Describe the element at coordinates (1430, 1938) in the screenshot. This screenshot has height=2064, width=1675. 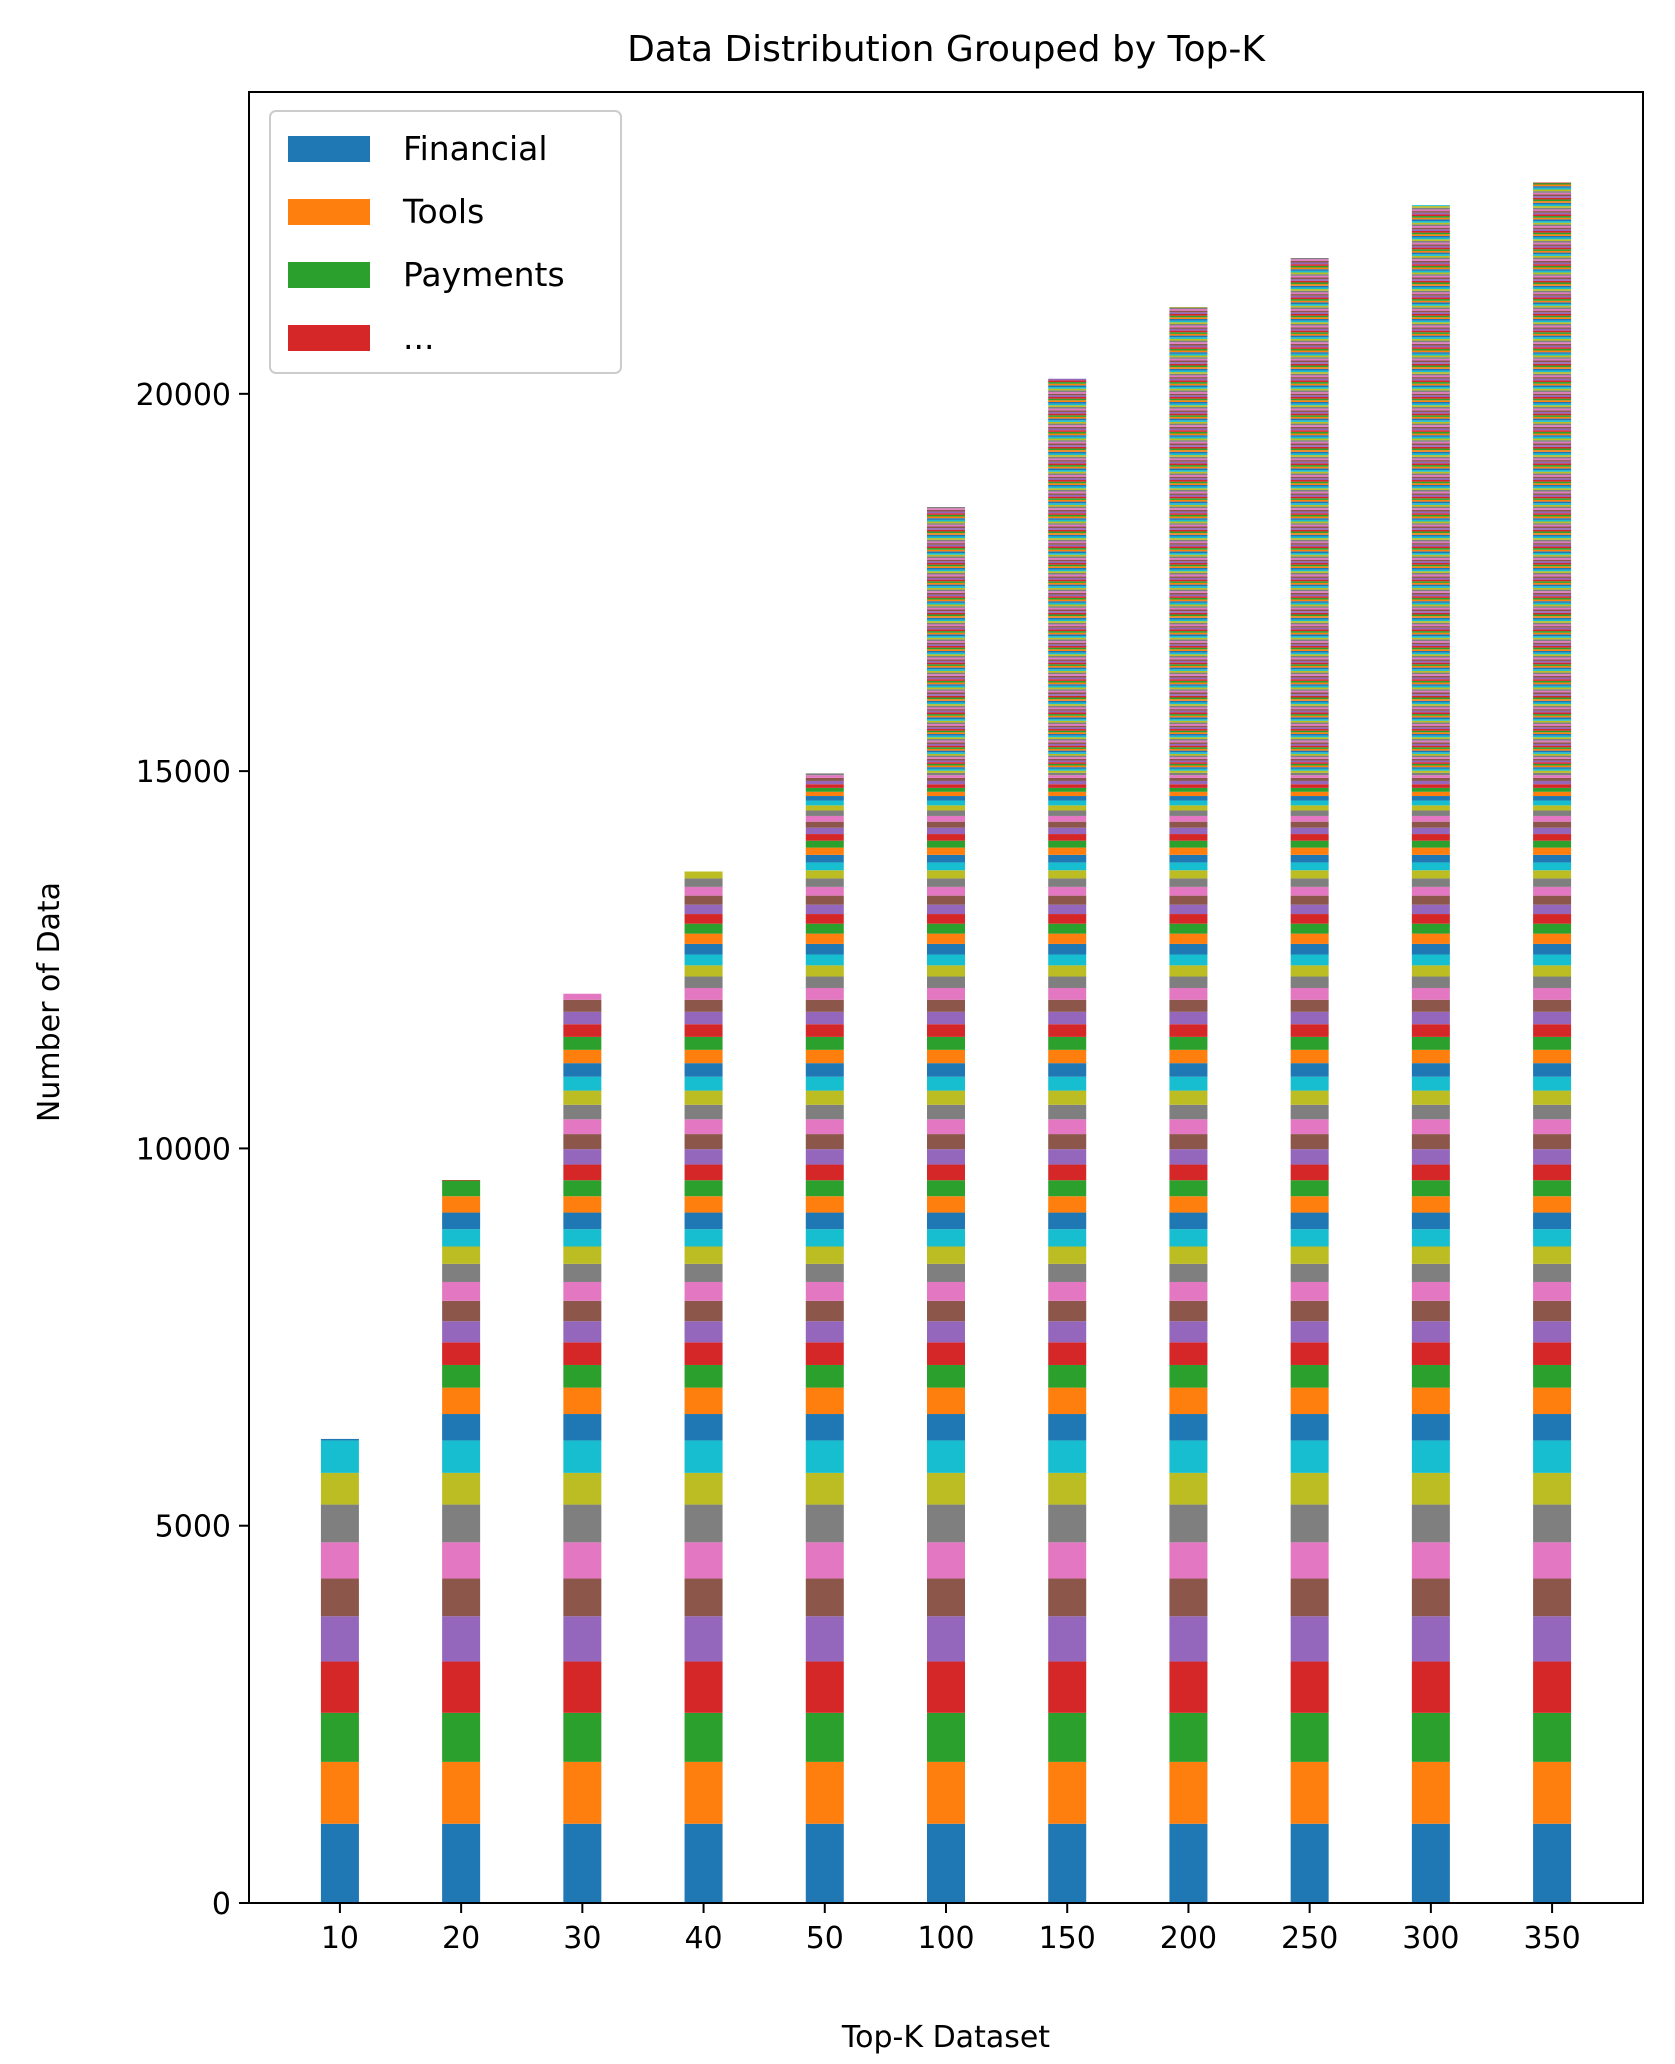
I see `x-tick-label: 300` at that location.